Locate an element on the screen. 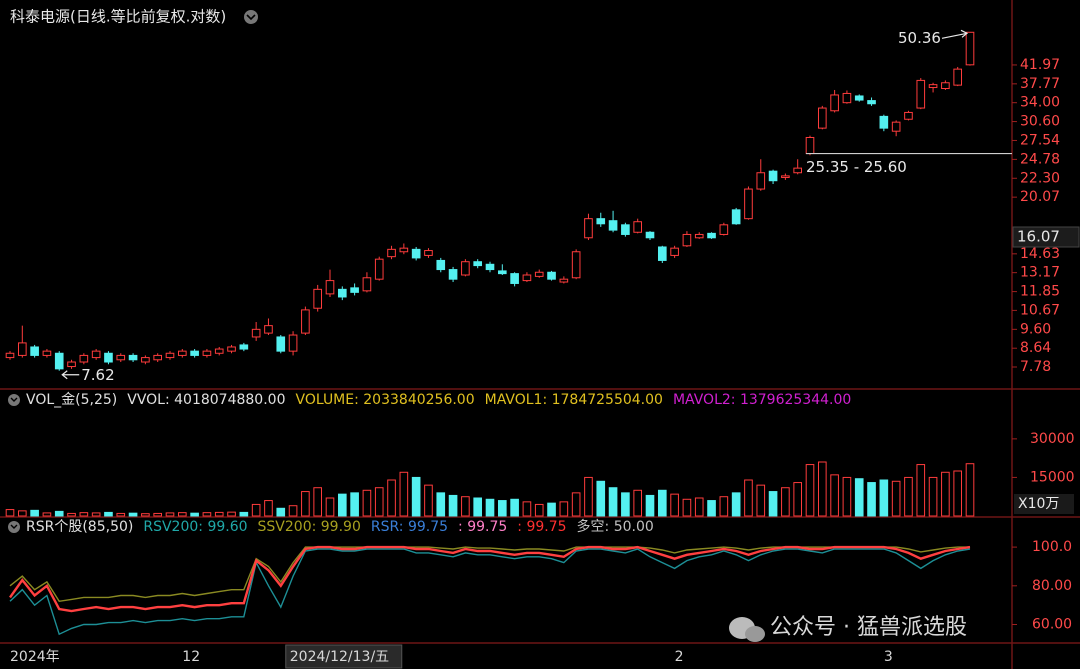 The image size is (1080, 669). y-tick-label: 80.00 is located at coordinates (1052, 586).